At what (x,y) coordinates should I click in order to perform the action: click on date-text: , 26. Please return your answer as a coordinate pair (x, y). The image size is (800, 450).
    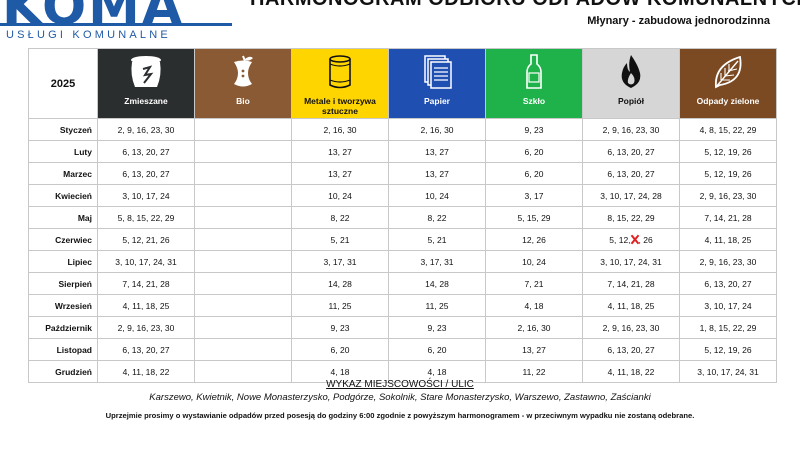
    Looking at the image, I should click on (645, 239).